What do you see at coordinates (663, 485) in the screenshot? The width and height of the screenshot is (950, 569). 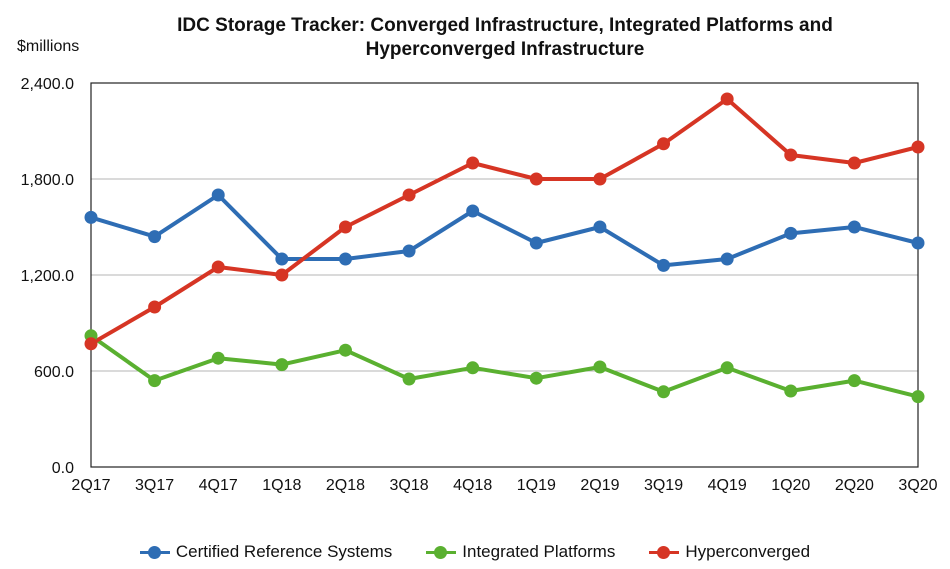 I see `x-tick-label: 3Q19` at bounding box center [663, 485].